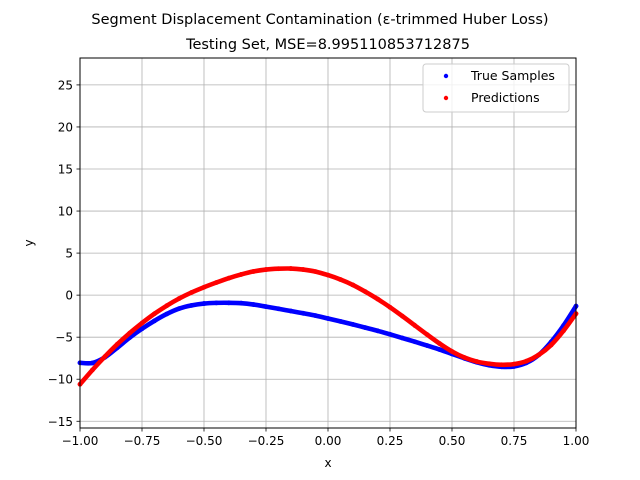 The width and height of the screenshot is (640, 480). I want to click on y-tick-label-1: −10, so click(60, 380).